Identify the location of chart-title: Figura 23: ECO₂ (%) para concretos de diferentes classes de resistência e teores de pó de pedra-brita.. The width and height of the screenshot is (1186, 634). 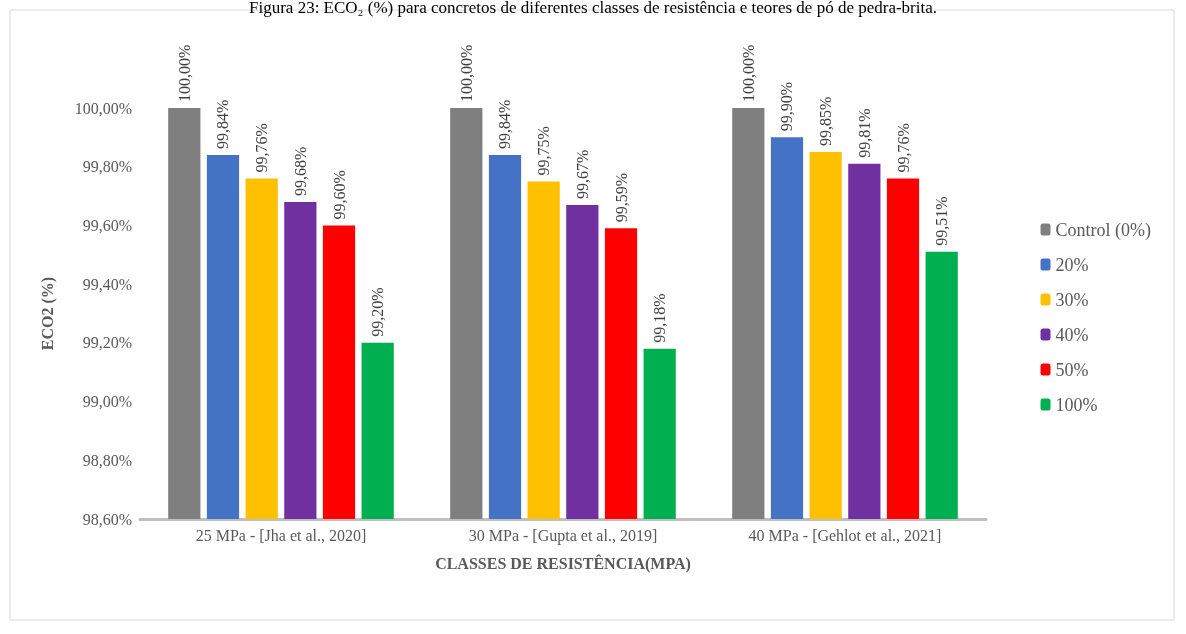
(593, 8).